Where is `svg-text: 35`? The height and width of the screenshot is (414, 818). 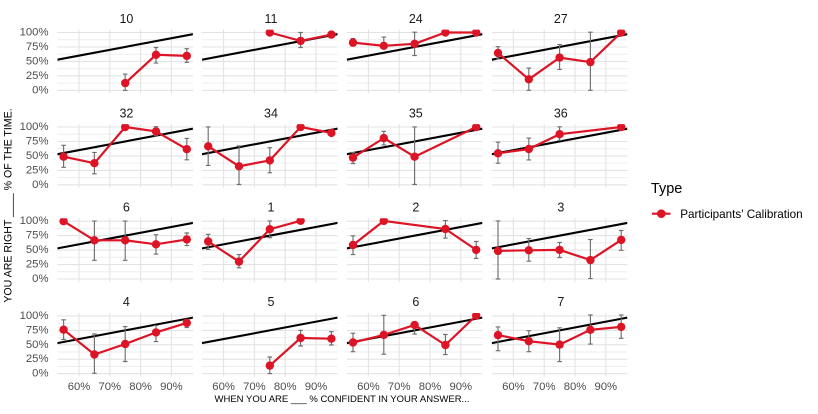
svg-text: 35 is located at coordinates (416, 113).